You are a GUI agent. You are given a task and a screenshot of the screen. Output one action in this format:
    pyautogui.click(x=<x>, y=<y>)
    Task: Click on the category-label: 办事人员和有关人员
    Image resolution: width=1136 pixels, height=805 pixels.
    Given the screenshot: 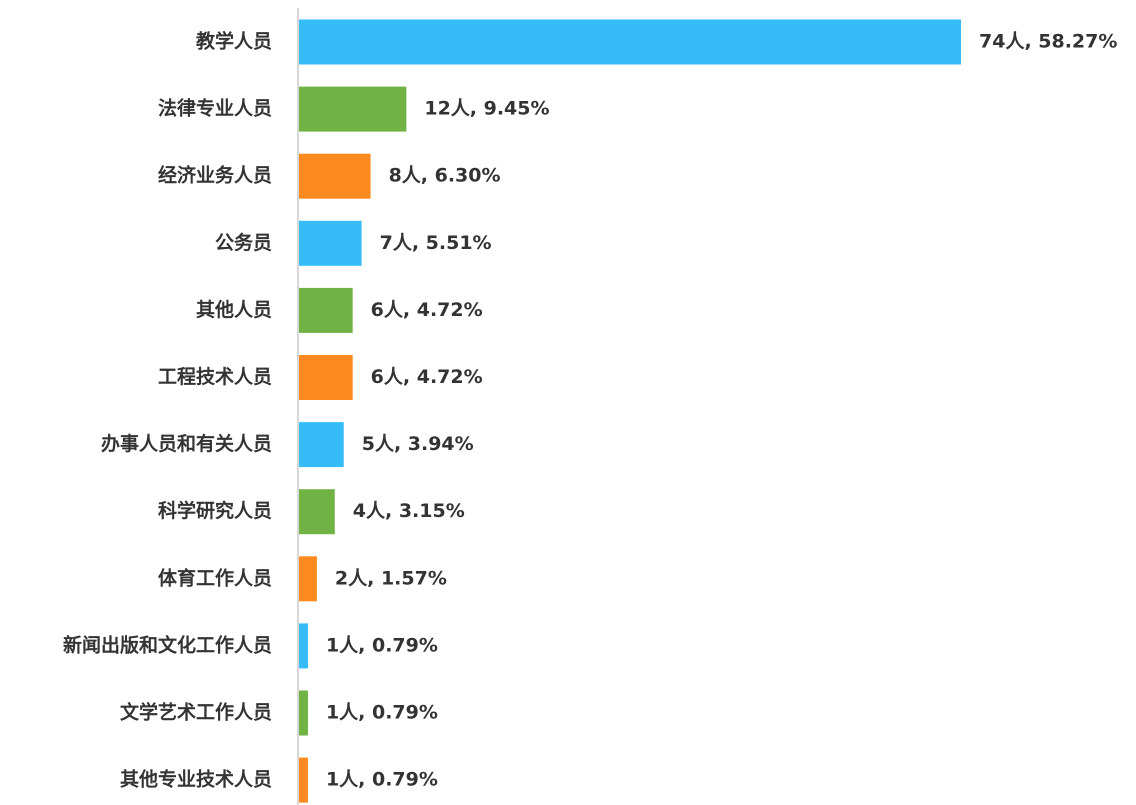 What is the action you would take?
    pyautogui.click(x=186, y=443)
    